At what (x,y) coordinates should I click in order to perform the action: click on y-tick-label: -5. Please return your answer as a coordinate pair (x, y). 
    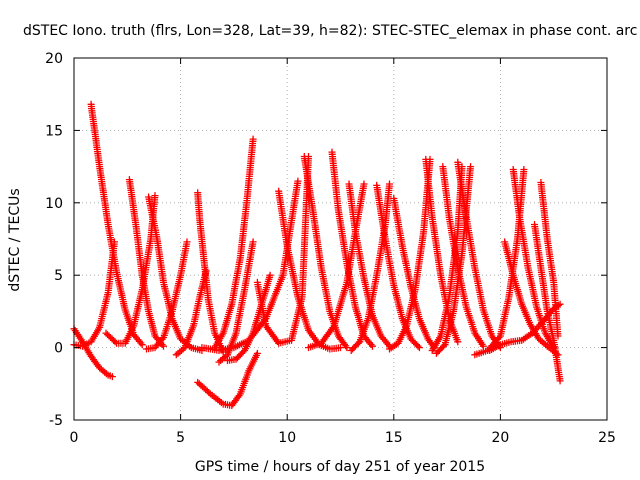
    Looking at the image, I should click on (56, 421).